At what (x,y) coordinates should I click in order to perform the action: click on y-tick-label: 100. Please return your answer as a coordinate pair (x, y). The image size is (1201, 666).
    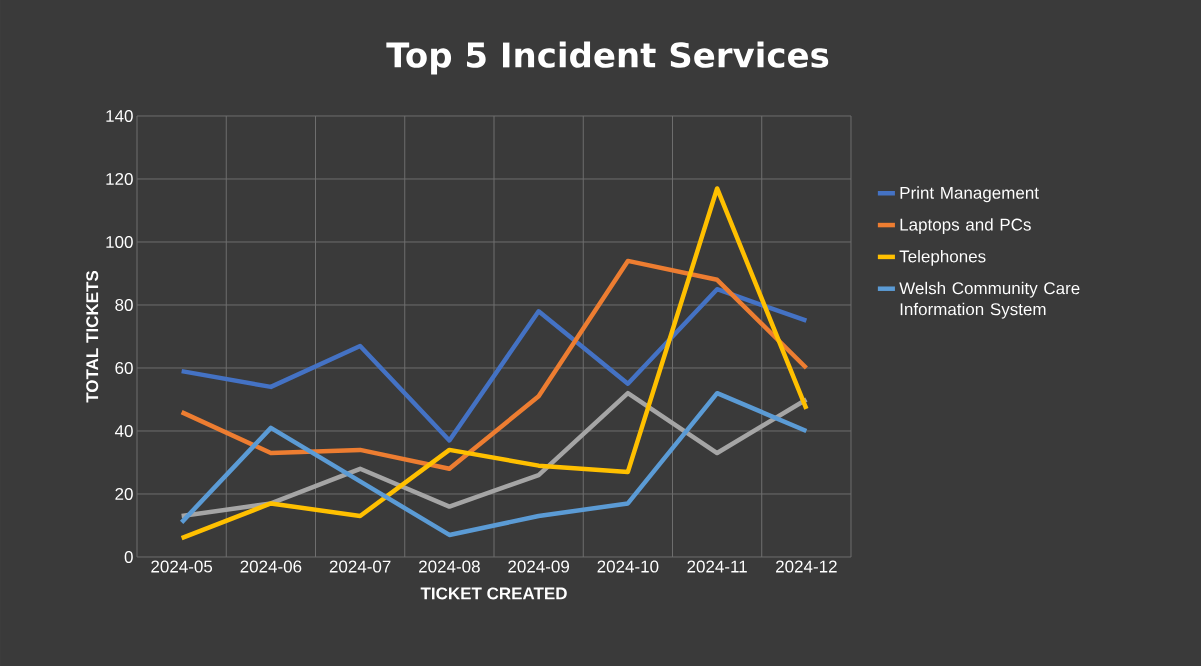
    Looking at the image, I should click on (119, 242).